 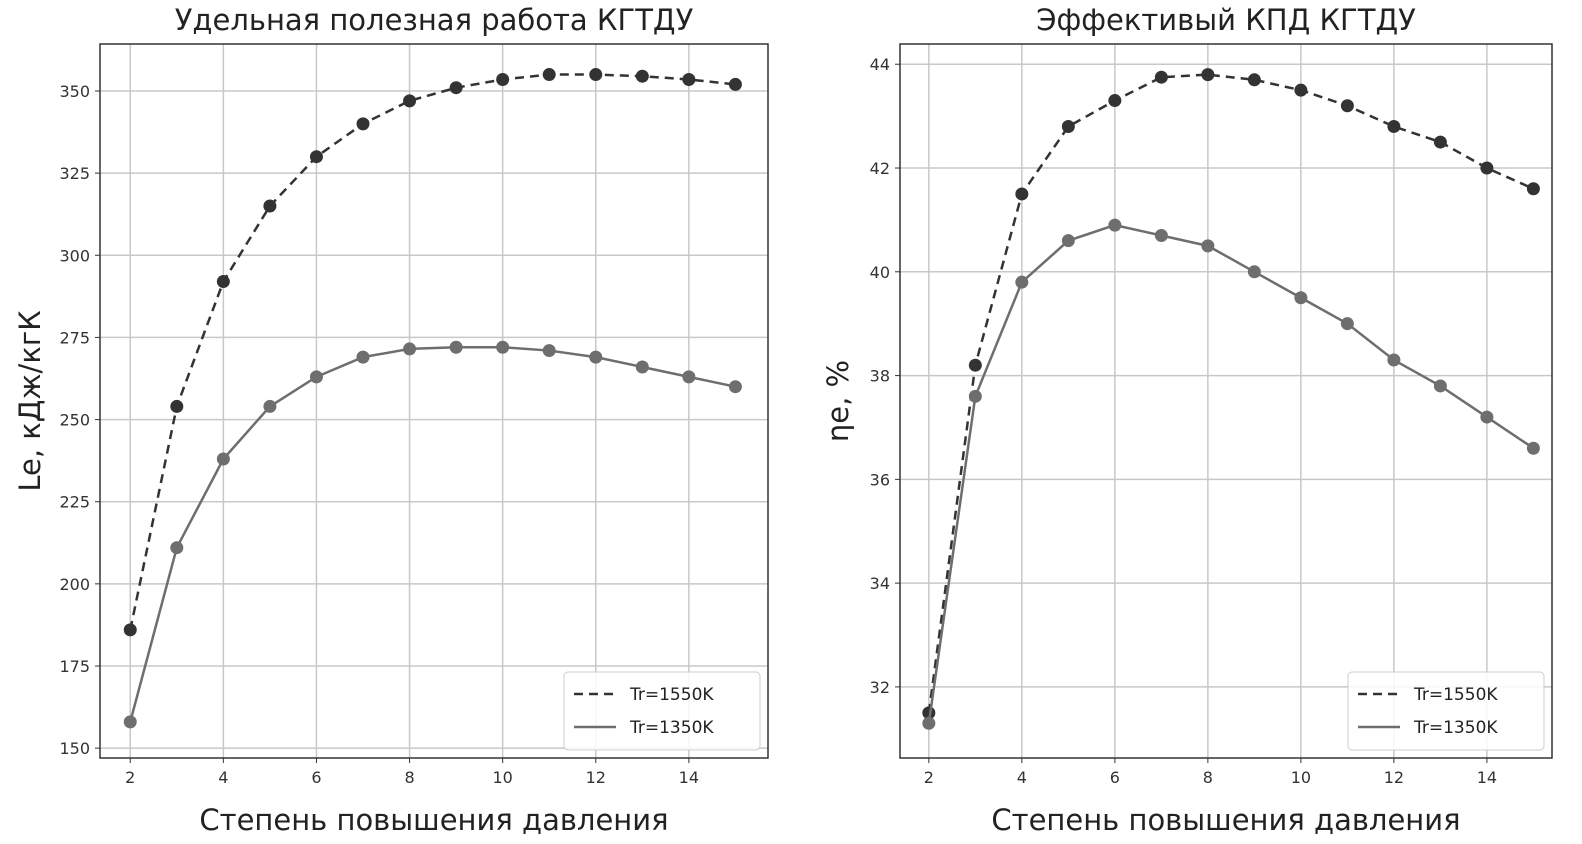 I want to click on chart-title: Эффективый КПД КГТДУ, so click(x=1226, y=20).